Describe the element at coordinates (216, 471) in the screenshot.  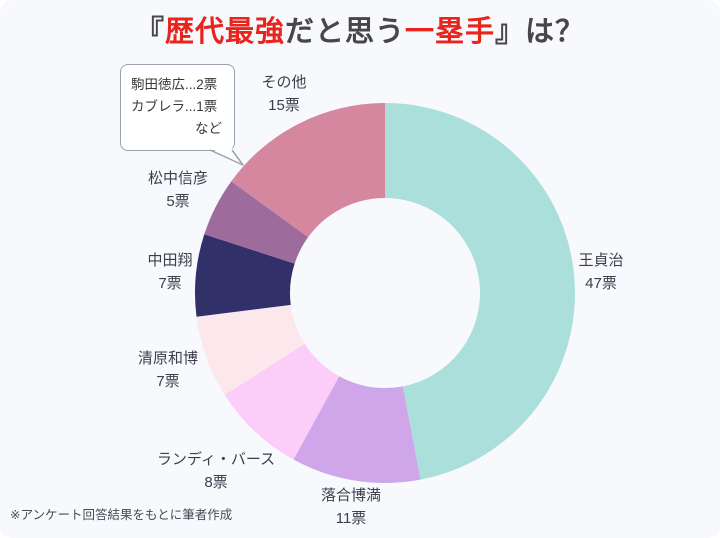
I see `slice-label: ランディ・バース 8票` at that location.